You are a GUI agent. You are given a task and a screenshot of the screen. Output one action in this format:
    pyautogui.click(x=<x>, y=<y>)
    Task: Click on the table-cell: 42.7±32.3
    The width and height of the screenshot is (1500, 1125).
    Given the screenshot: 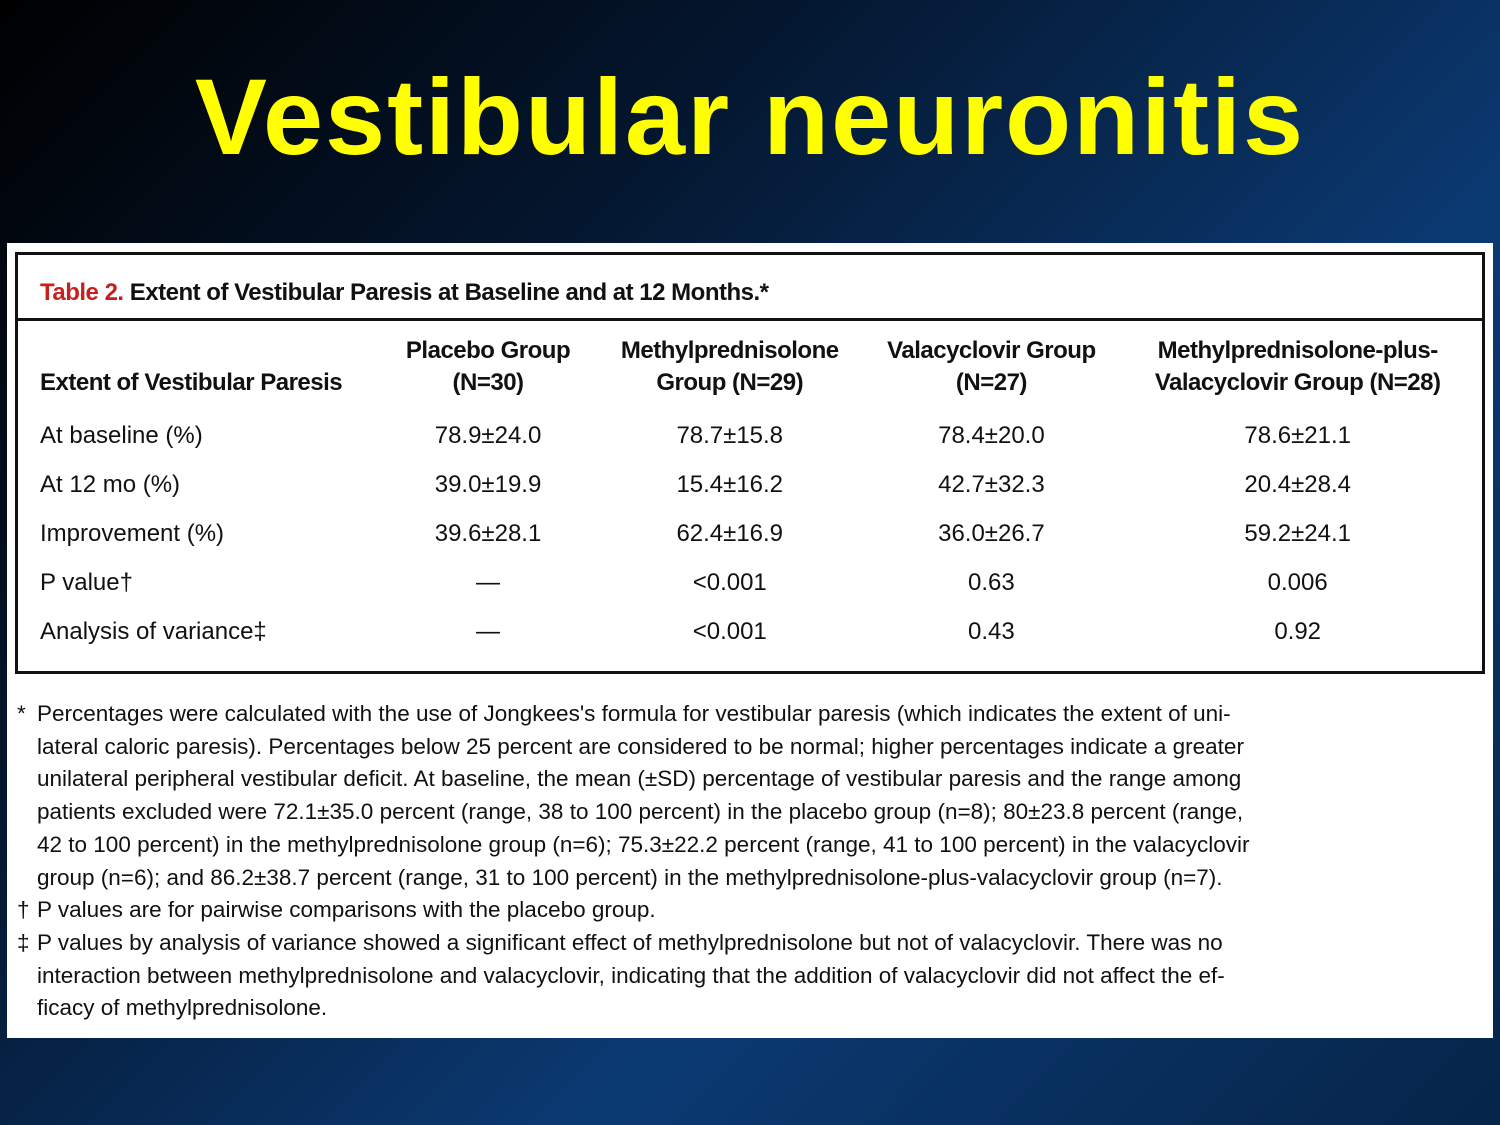 What is the action you would take?
    pyautogui.click(x=991, y=484)
    